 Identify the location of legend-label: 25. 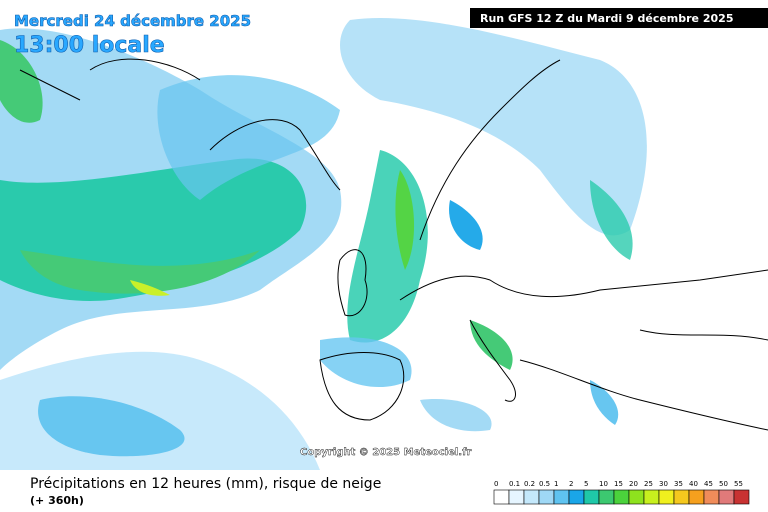
(648, 484).